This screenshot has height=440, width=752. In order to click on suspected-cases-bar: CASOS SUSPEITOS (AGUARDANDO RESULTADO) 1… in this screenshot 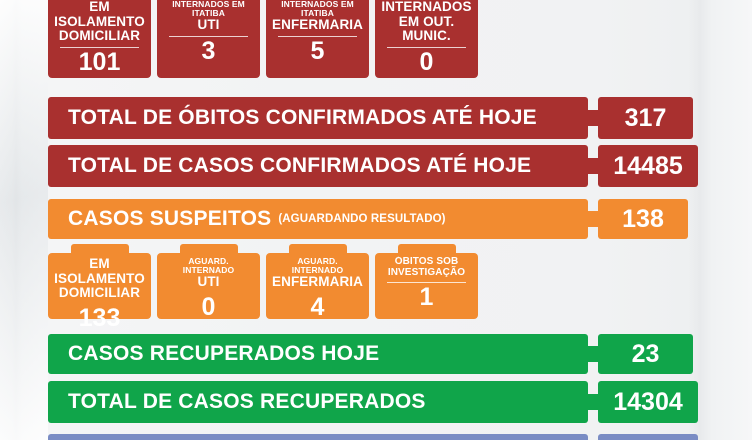, I will do `click(368, 219)`.